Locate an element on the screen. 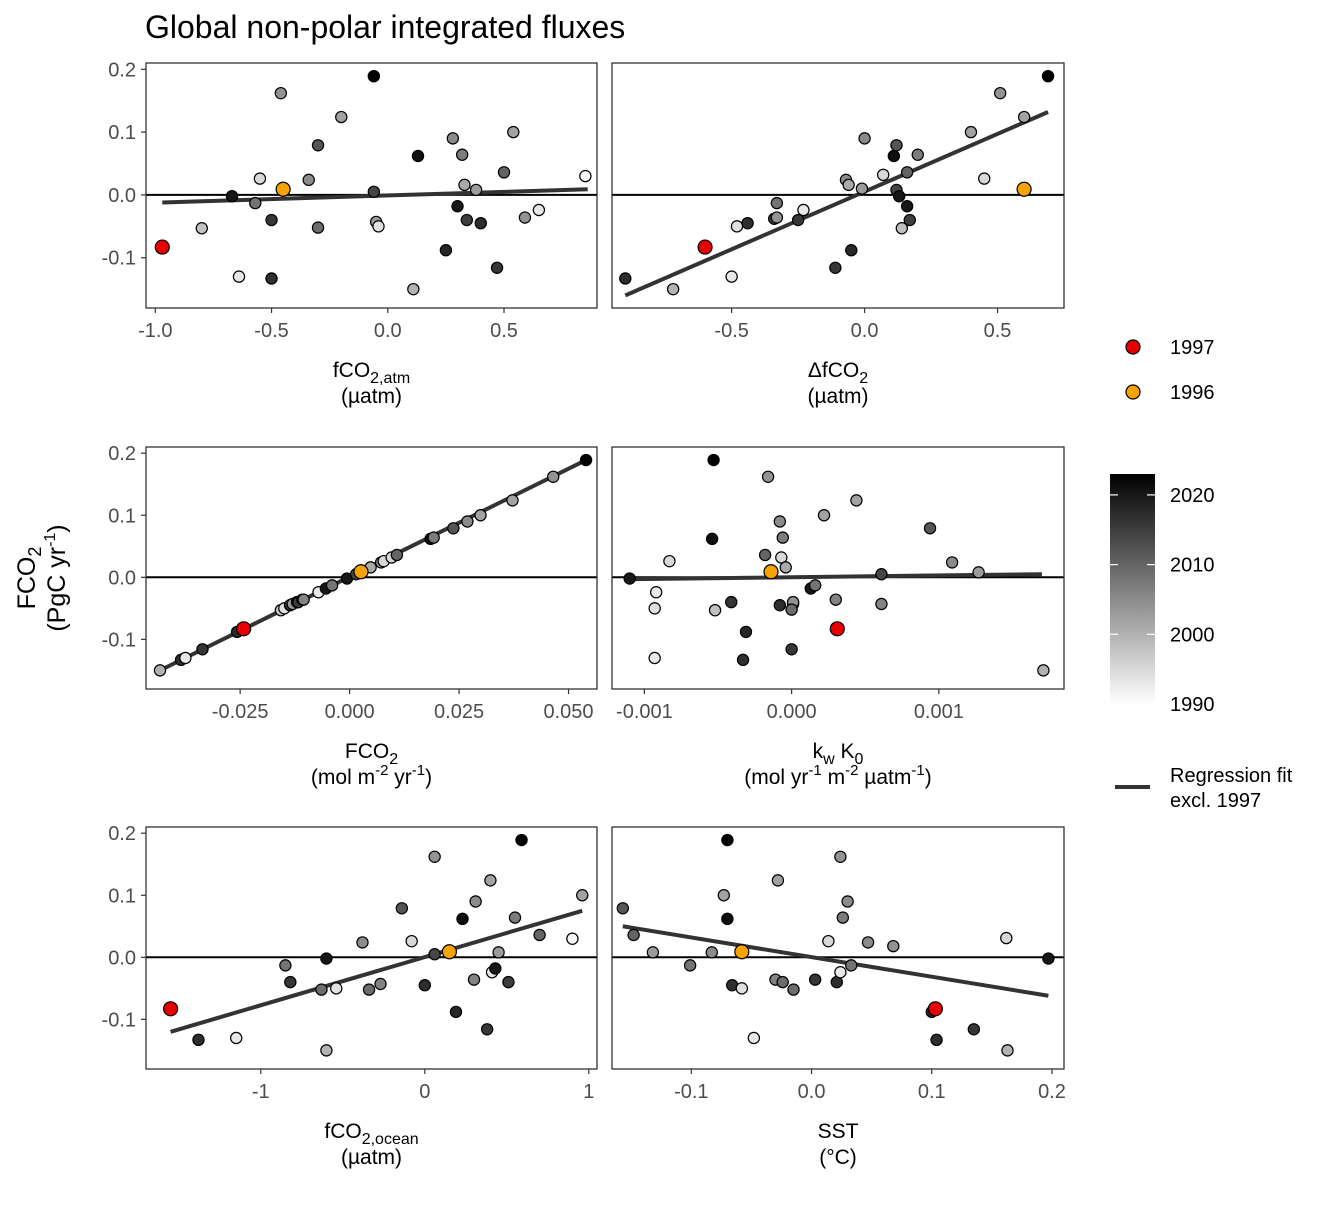  colorbar-tick-label: 2000 is located at coordinates (1192, 635).